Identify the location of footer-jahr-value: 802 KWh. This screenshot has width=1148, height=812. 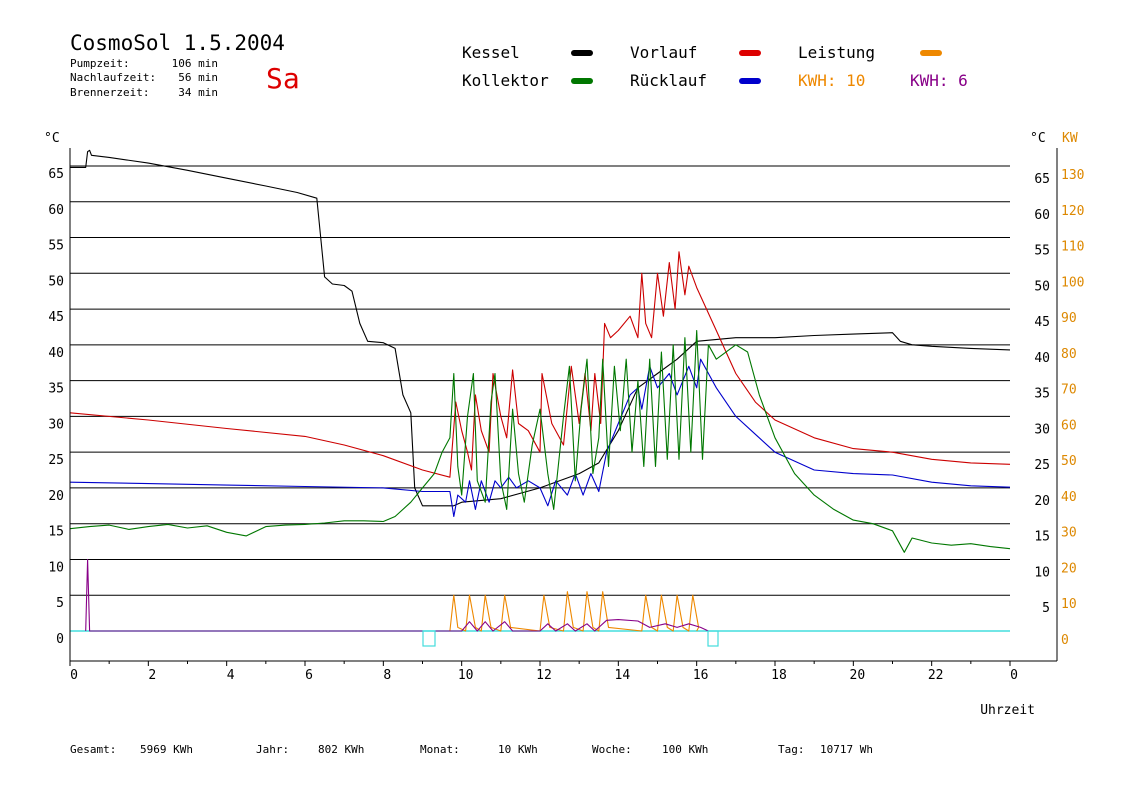
(341, 749).